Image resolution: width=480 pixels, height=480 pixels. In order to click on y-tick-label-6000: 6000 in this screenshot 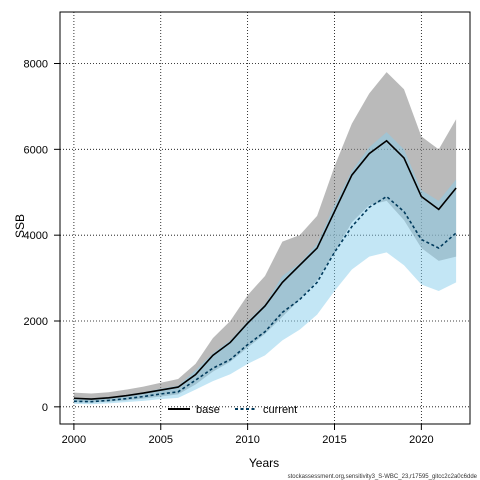, I will do `click(36, 150)`.